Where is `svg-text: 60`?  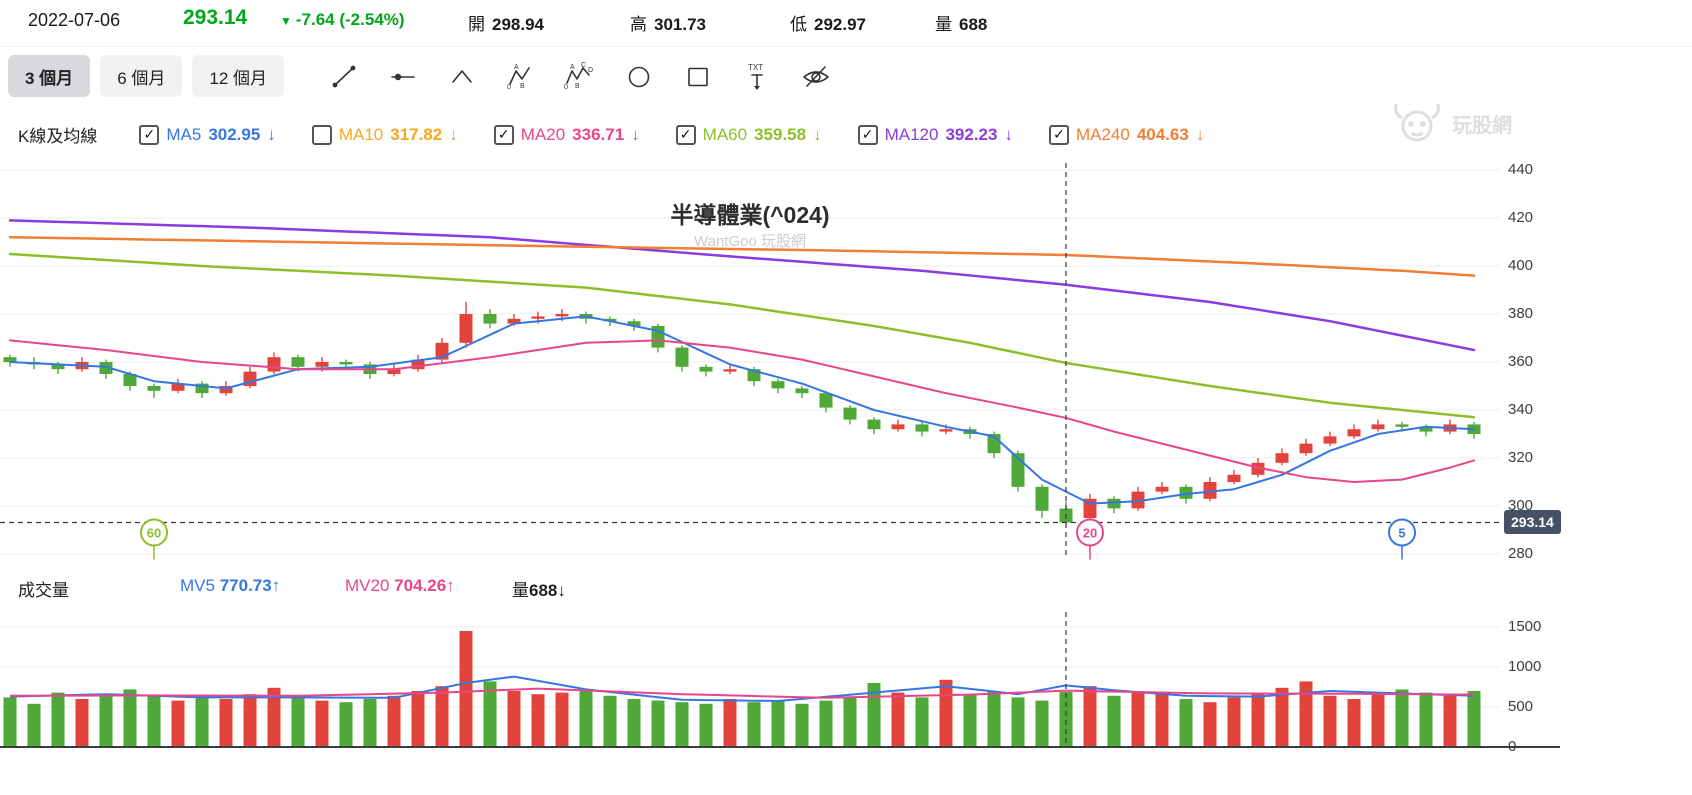
svg-text: 60 is located at coordinates (154, 532).